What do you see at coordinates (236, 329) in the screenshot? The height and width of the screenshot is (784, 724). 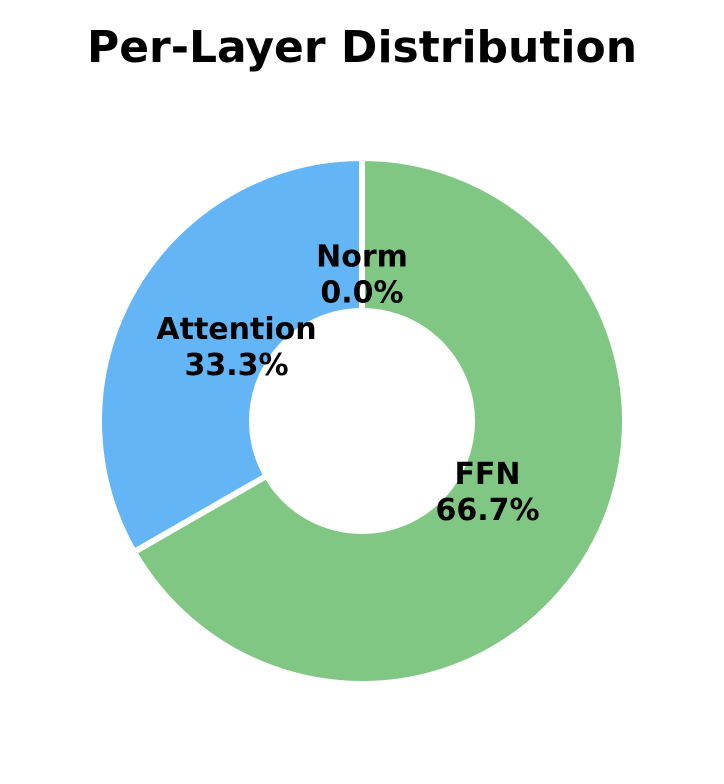 I see `wedge-label: Attention` at bounding box center [236, 329].